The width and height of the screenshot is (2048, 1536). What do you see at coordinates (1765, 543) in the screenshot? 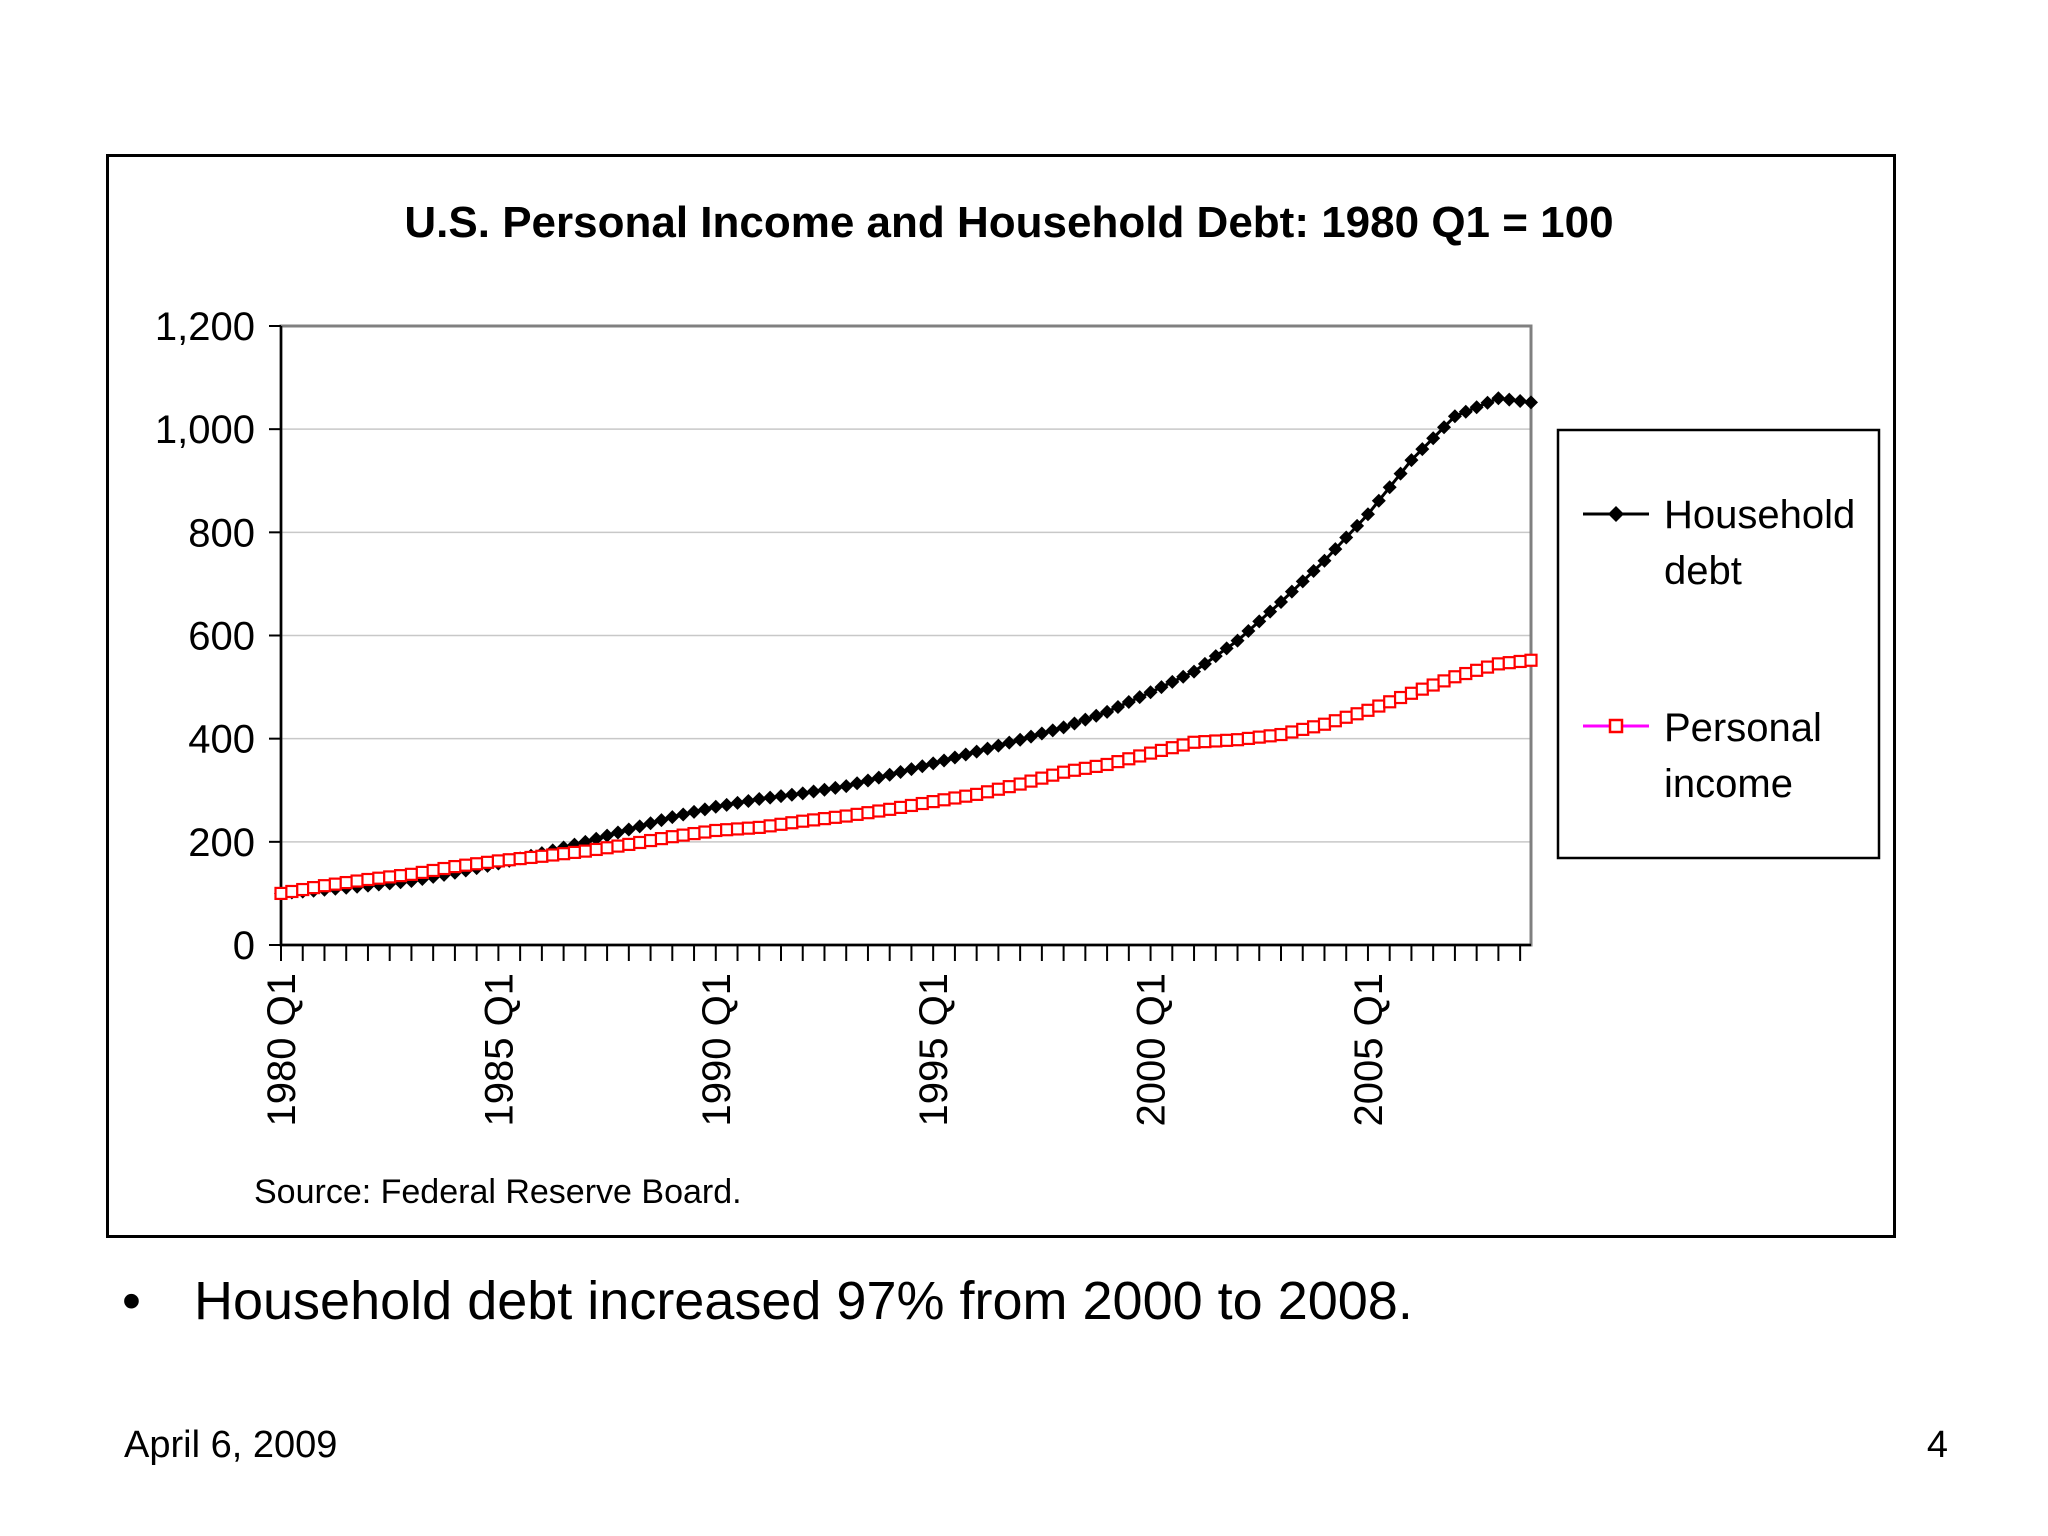
I see `legend-label-household-debt: Household debt` at bounding box center [1765, 543].